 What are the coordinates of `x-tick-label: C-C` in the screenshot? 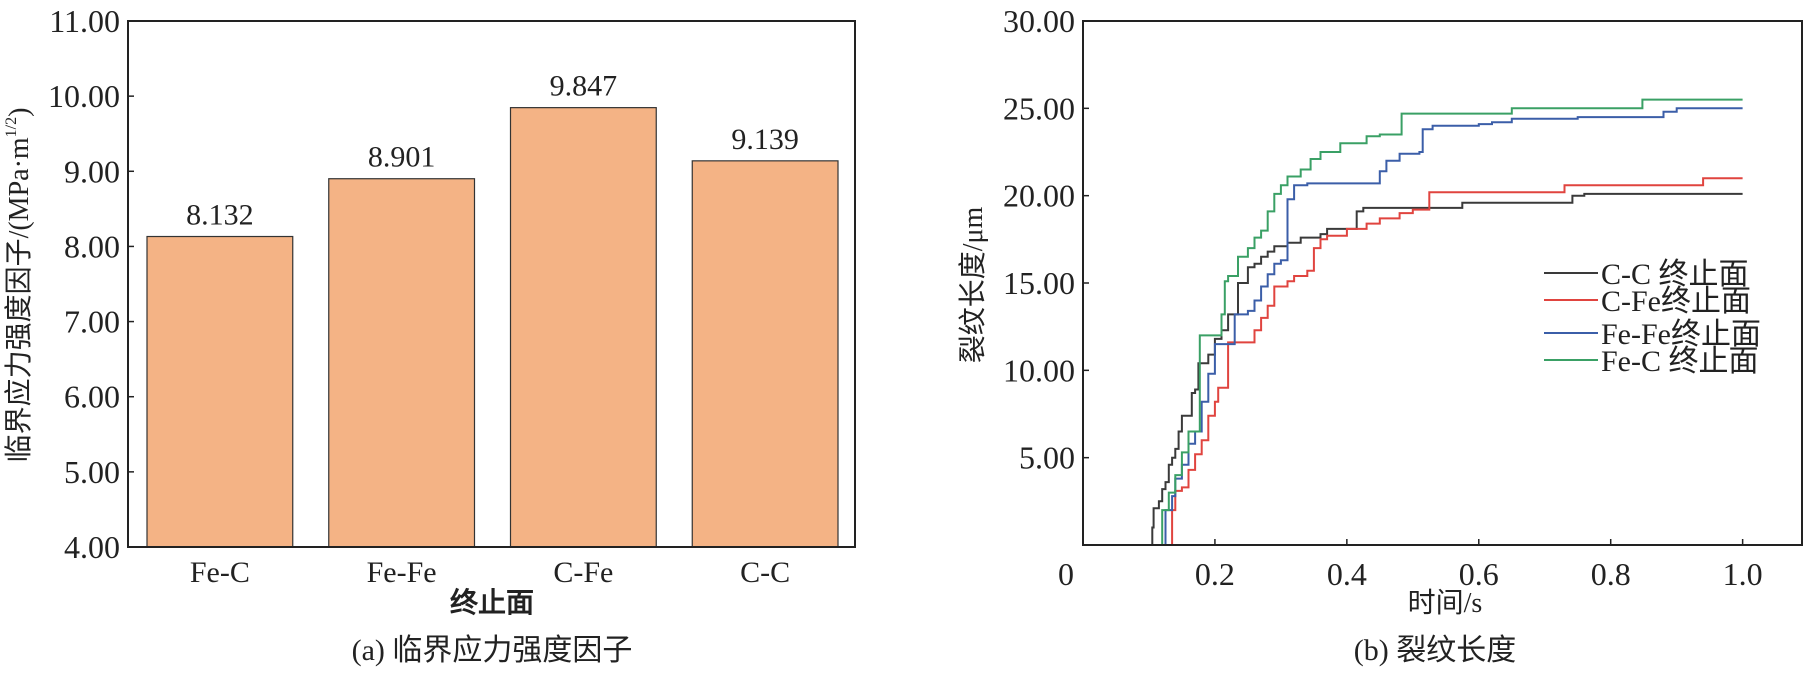 It's located at (765, 572).